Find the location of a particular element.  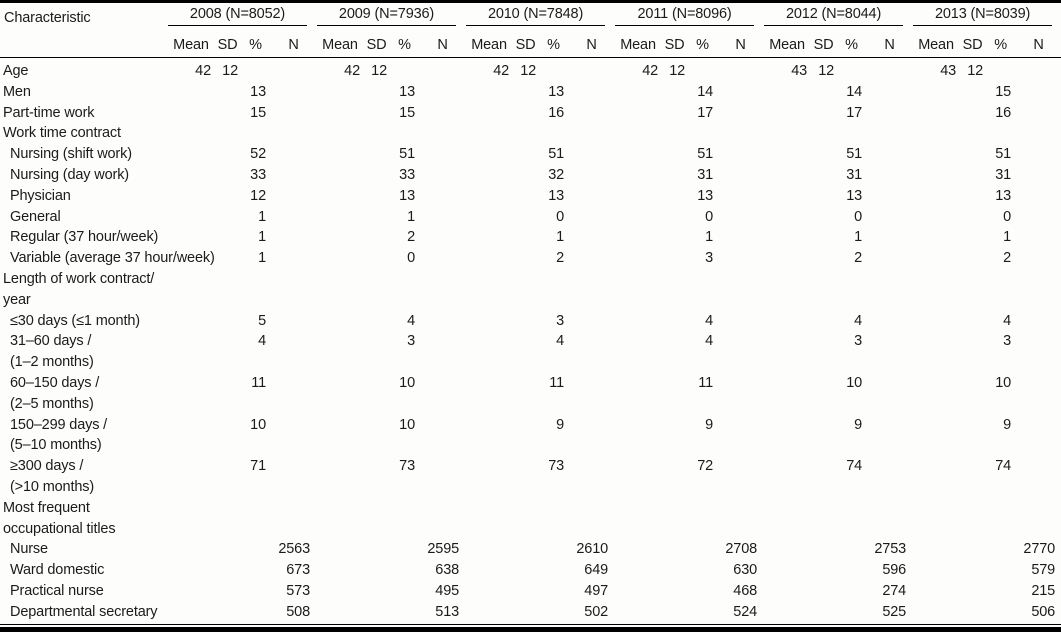

cell-pct: 10 is located at coordinates (1003, 382).